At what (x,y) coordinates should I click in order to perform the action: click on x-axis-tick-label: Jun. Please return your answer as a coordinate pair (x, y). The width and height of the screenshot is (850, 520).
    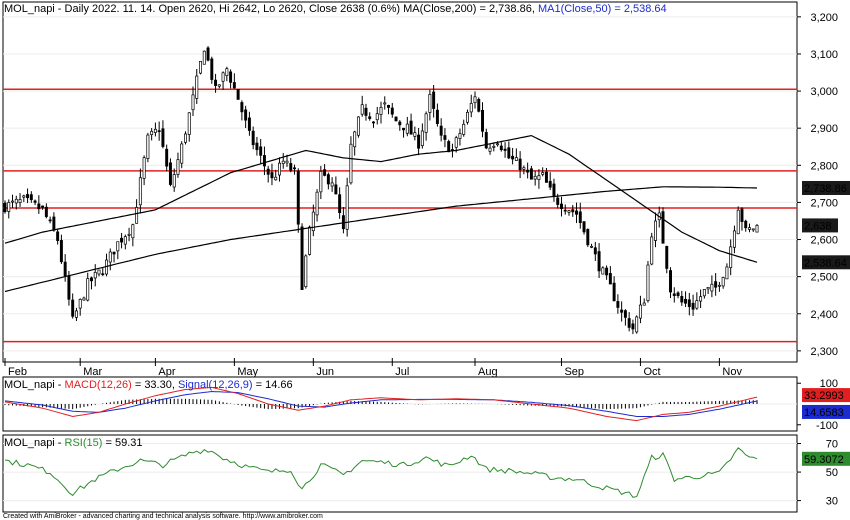
    Looking at the image, I should click on (325, 372).